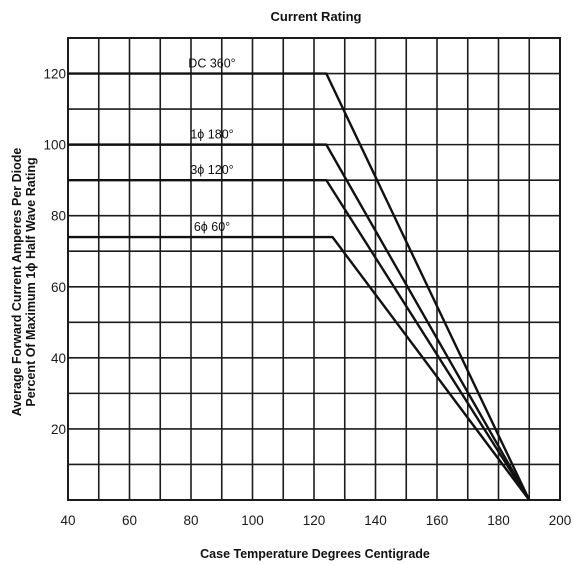 The image size is (574, 565). Describe the element at coordinates (190, 520) in the screenshot. I see `x-tick-label: 80` at that location.